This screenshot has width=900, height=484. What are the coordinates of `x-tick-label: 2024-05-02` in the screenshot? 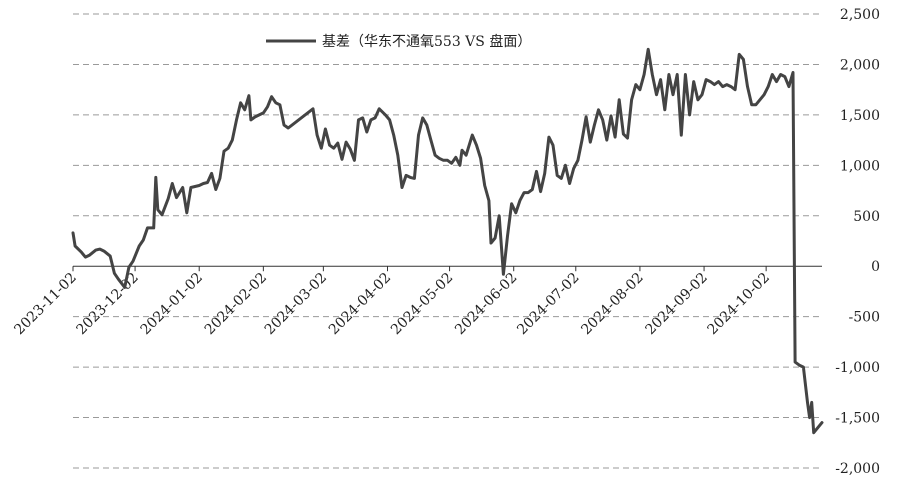 It's located at (422, 304).